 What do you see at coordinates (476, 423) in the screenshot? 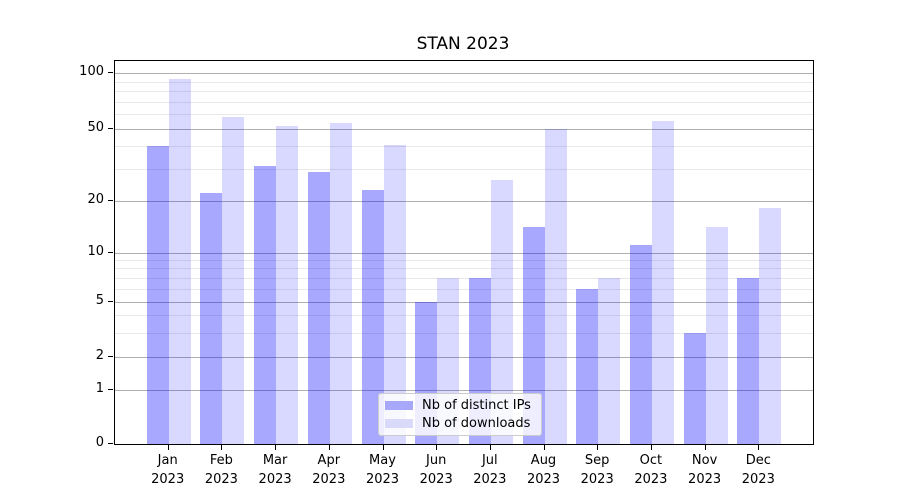
I see `legend-label: Nb of downloads` at bounding box center [476, 423].